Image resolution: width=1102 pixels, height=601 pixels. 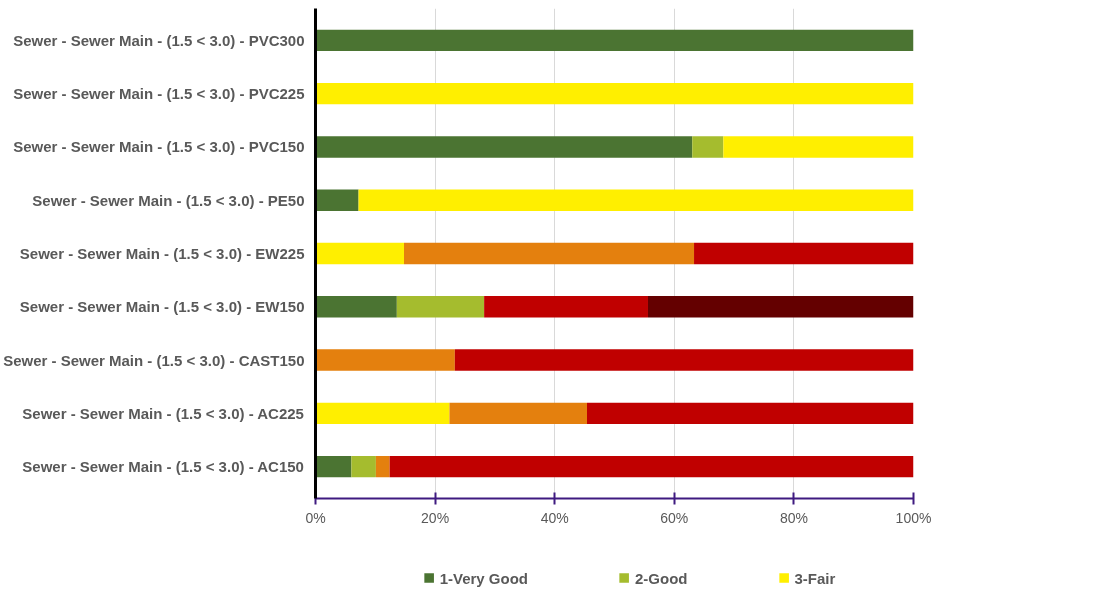 What do you see at coordinates (159, 94) in the screenshot?
I see `y-tick-label: Sewer - Sewer Main - (1.5 < 3.0) - PVC225` at bounding box center [159, 94].